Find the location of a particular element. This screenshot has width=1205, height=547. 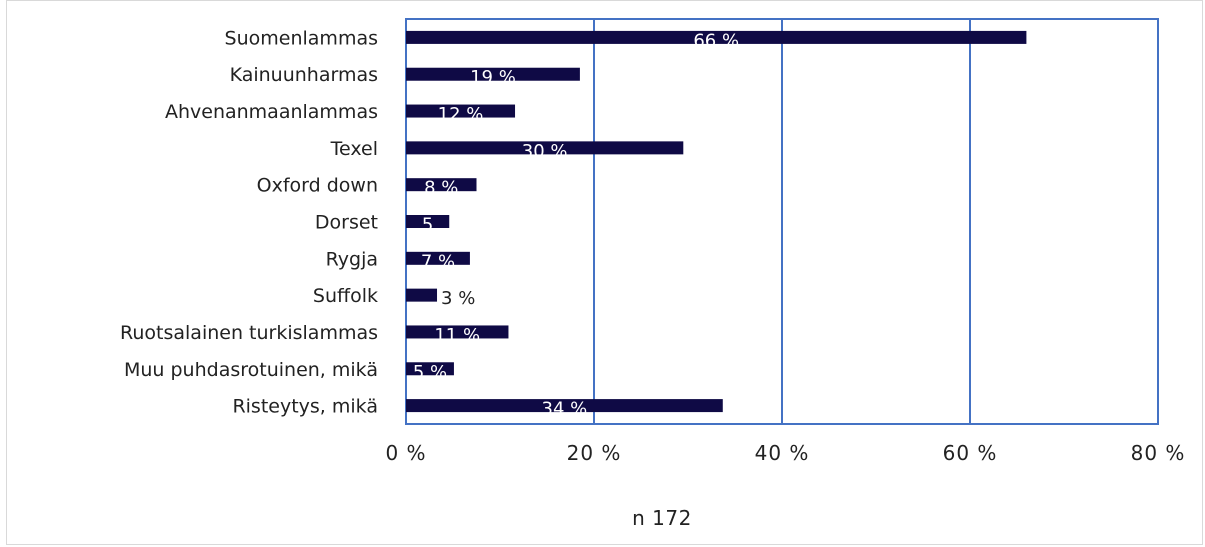

data-label: 8 % is located at coordinates (441, 188).